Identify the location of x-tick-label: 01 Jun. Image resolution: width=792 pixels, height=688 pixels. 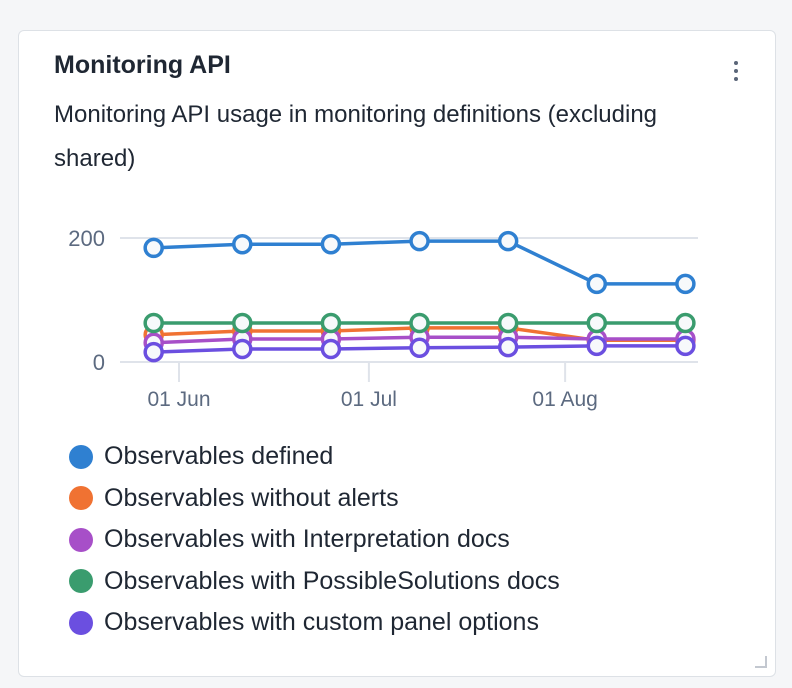
(178, 399).